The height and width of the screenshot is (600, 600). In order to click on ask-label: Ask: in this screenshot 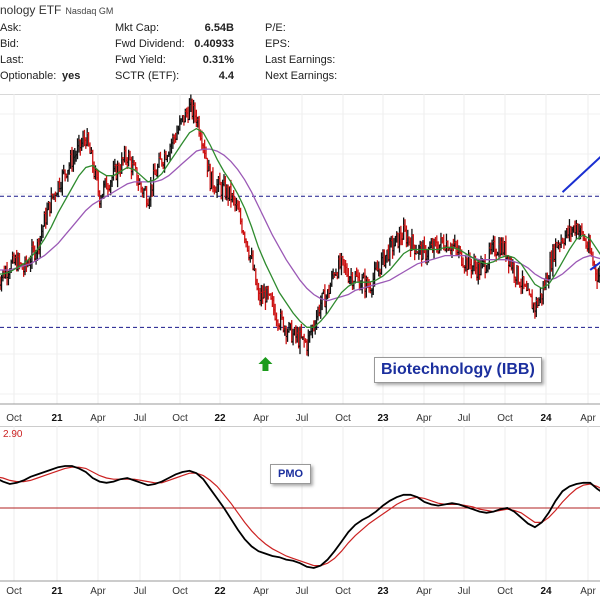, I will do `click(11, 28)`.